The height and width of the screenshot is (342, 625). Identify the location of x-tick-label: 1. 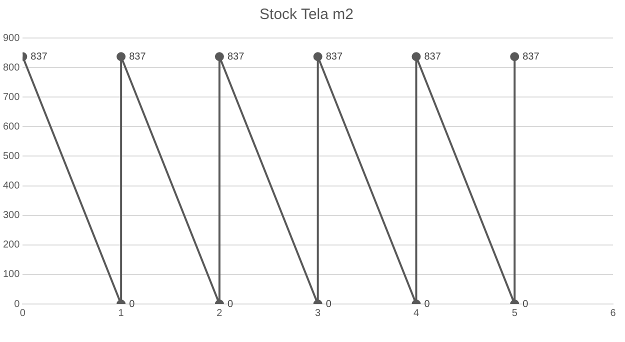
(121, 313).